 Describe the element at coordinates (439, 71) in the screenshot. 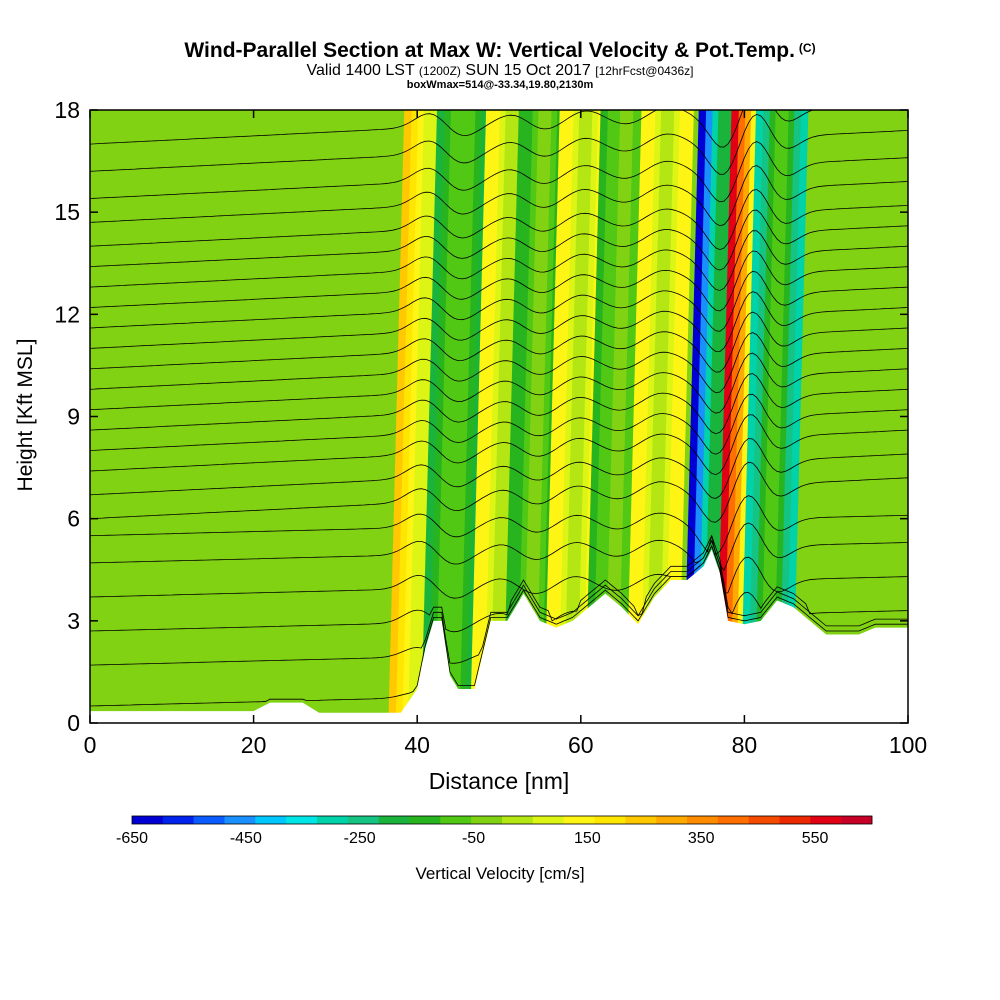

I see `valid-utc: (1200Z)` at that location.